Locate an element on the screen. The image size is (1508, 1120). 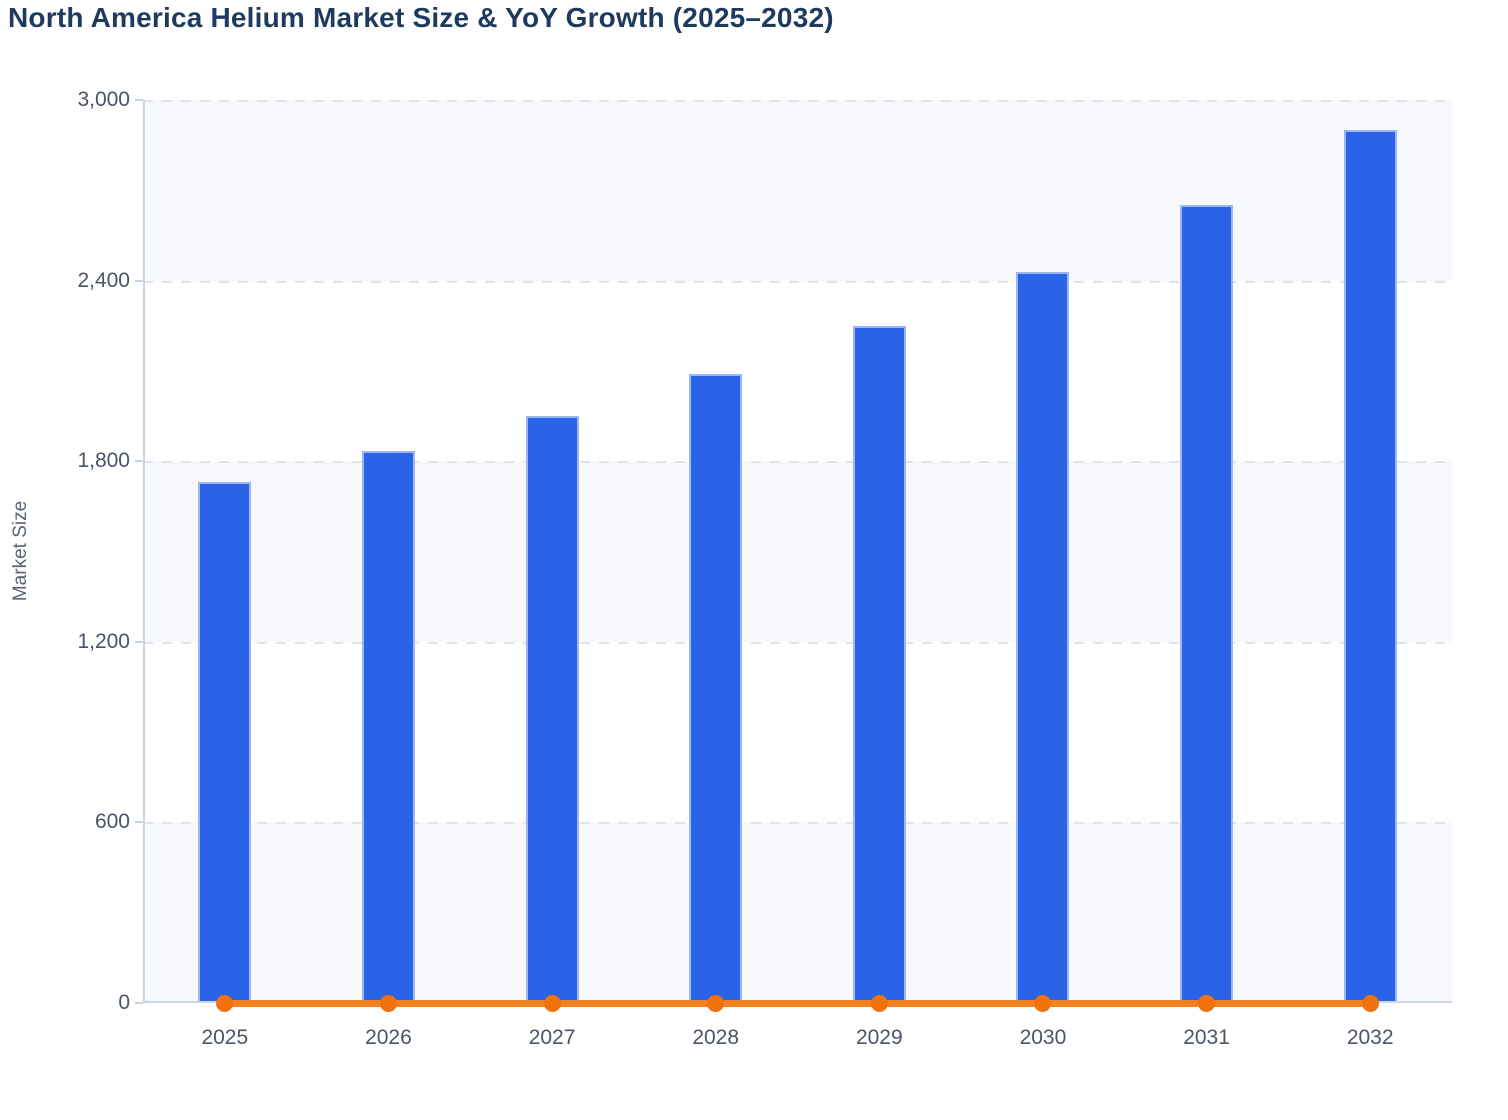
bar-2026 is located at coordinates (388, 726).